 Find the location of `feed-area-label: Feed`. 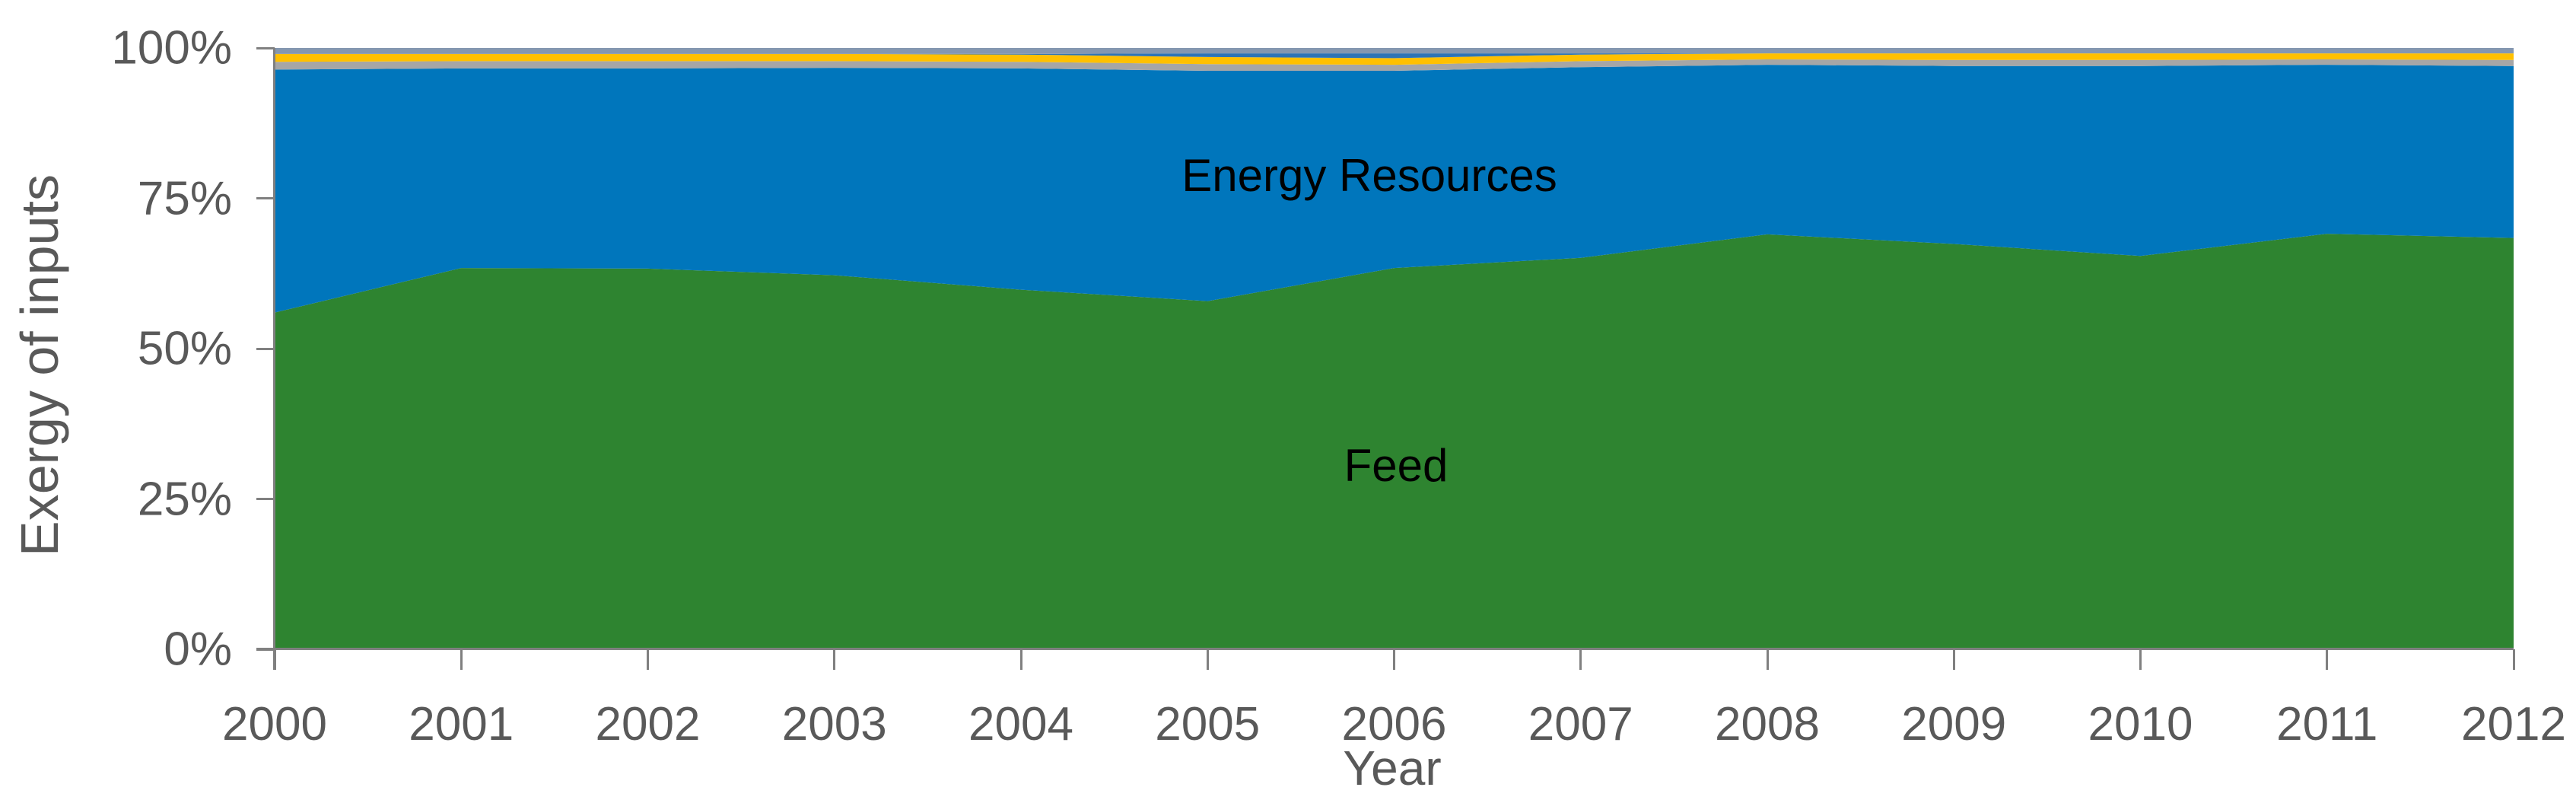

feed-area-label: Feed is located at coordinates (1396, 465).